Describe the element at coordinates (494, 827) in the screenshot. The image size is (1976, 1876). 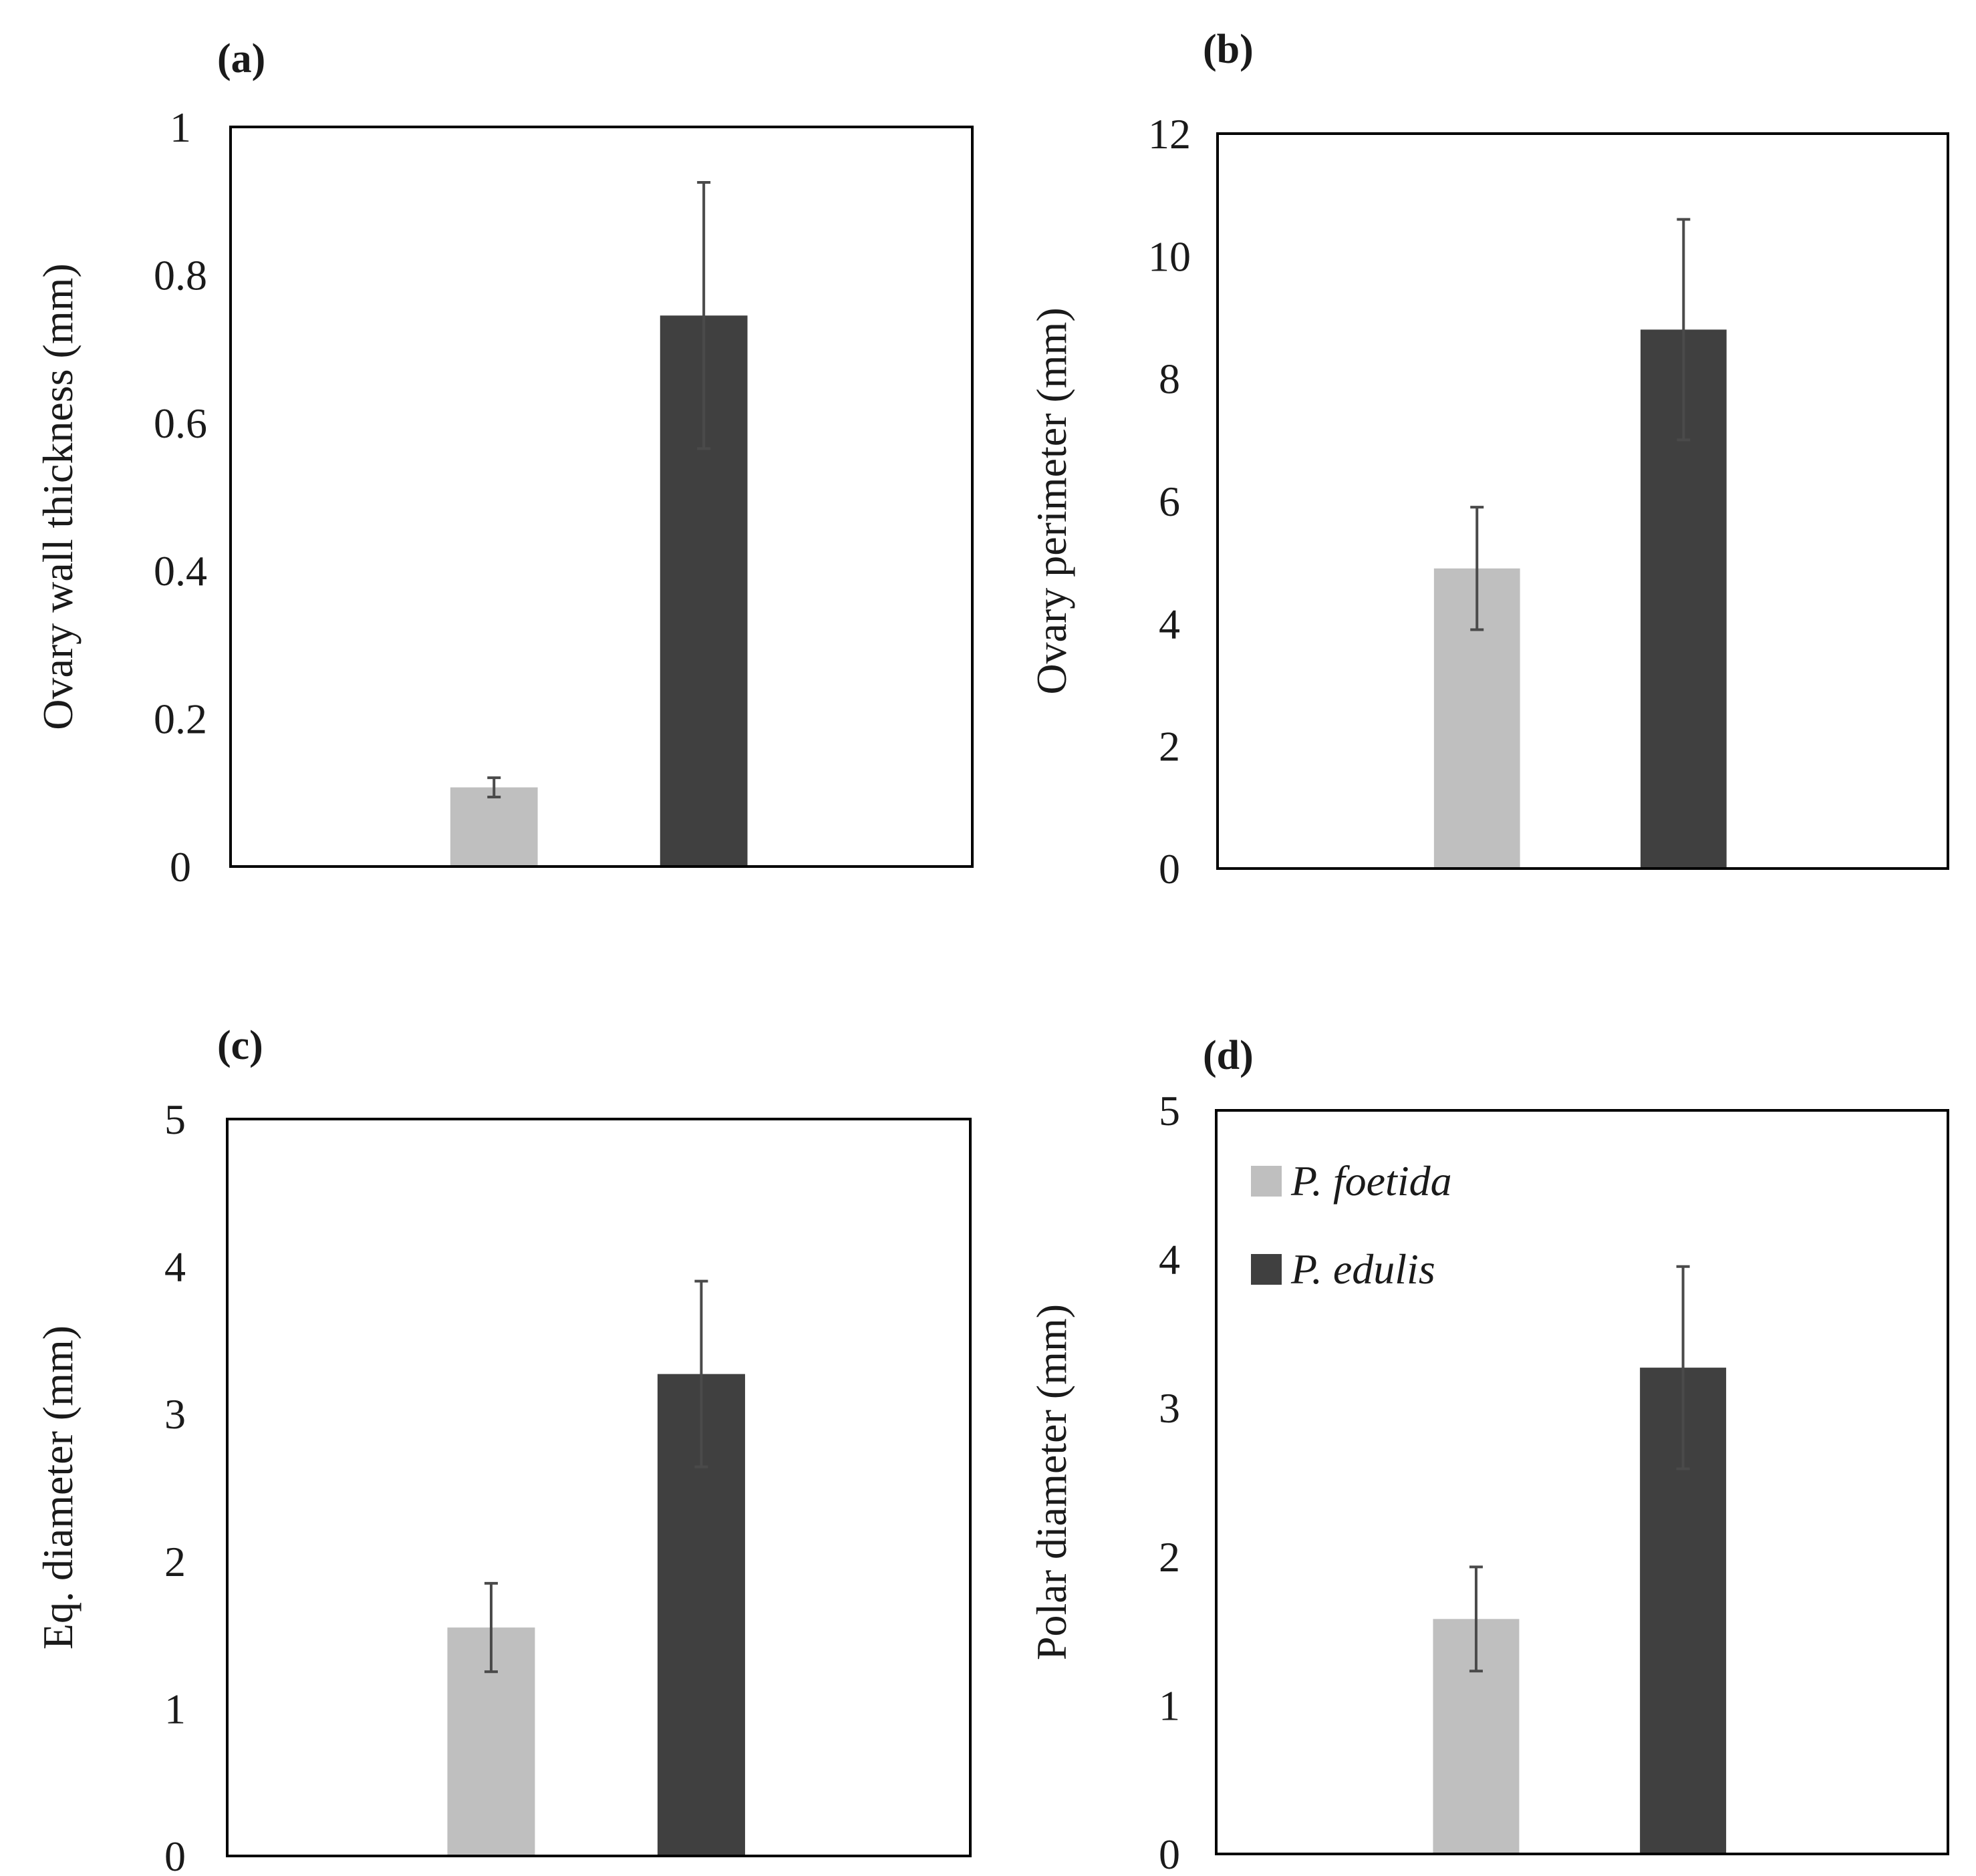
I see `bar-p-foetida` at that location.